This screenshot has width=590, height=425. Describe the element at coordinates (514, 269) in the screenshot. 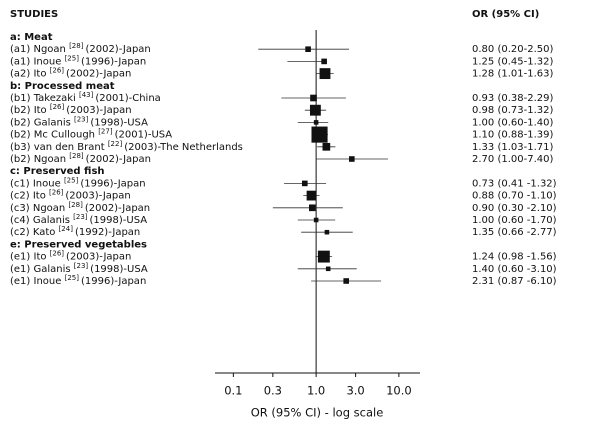

I see `or-value-label: 1.40 (0.60 -3.10)` at that location.